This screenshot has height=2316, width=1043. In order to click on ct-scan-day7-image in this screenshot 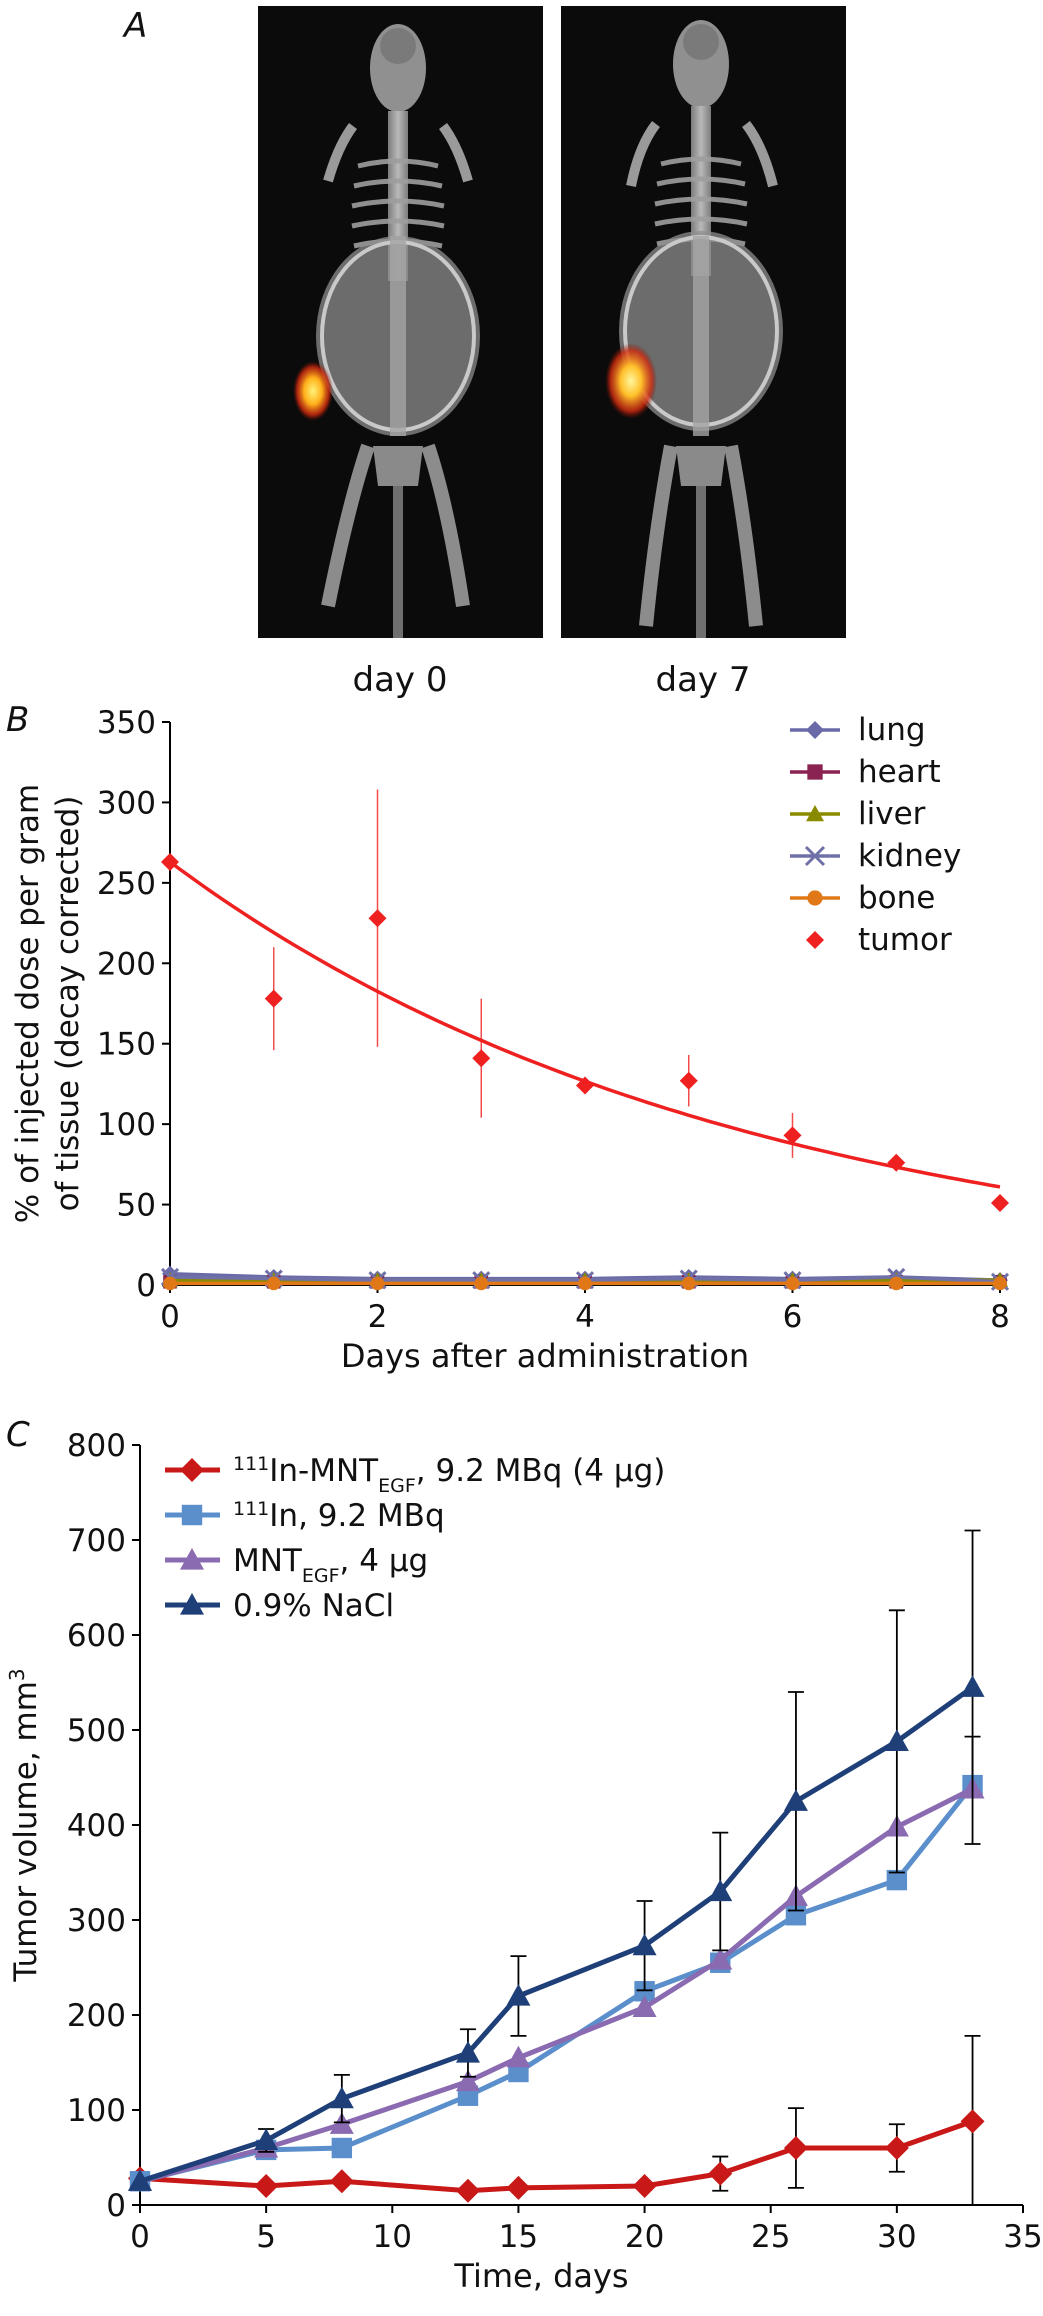, I will do `click(703, 322)`.